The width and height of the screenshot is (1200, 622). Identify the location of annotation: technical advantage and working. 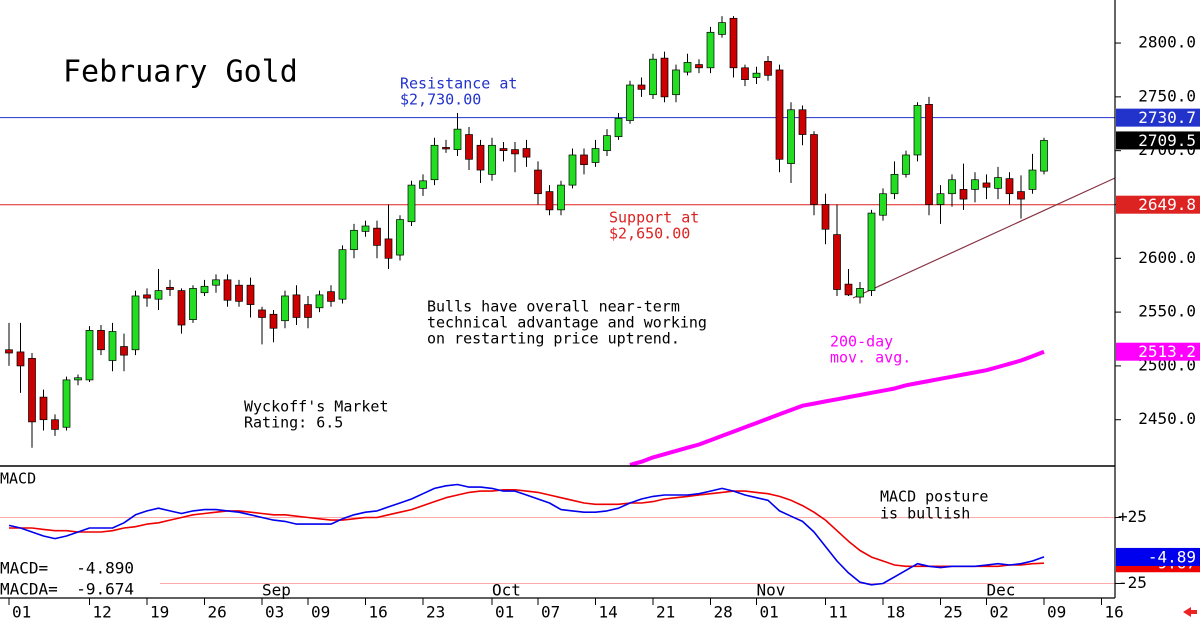
(567, 323).